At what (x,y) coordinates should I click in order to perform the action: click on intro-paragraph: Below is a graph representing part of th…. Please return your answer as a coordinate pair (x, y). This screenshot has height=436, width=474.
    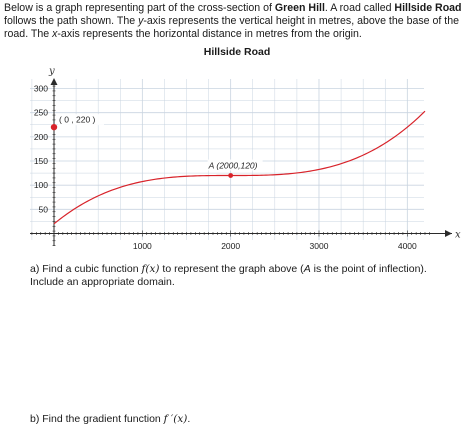
    Looking at the image, I should click on (237, 21).